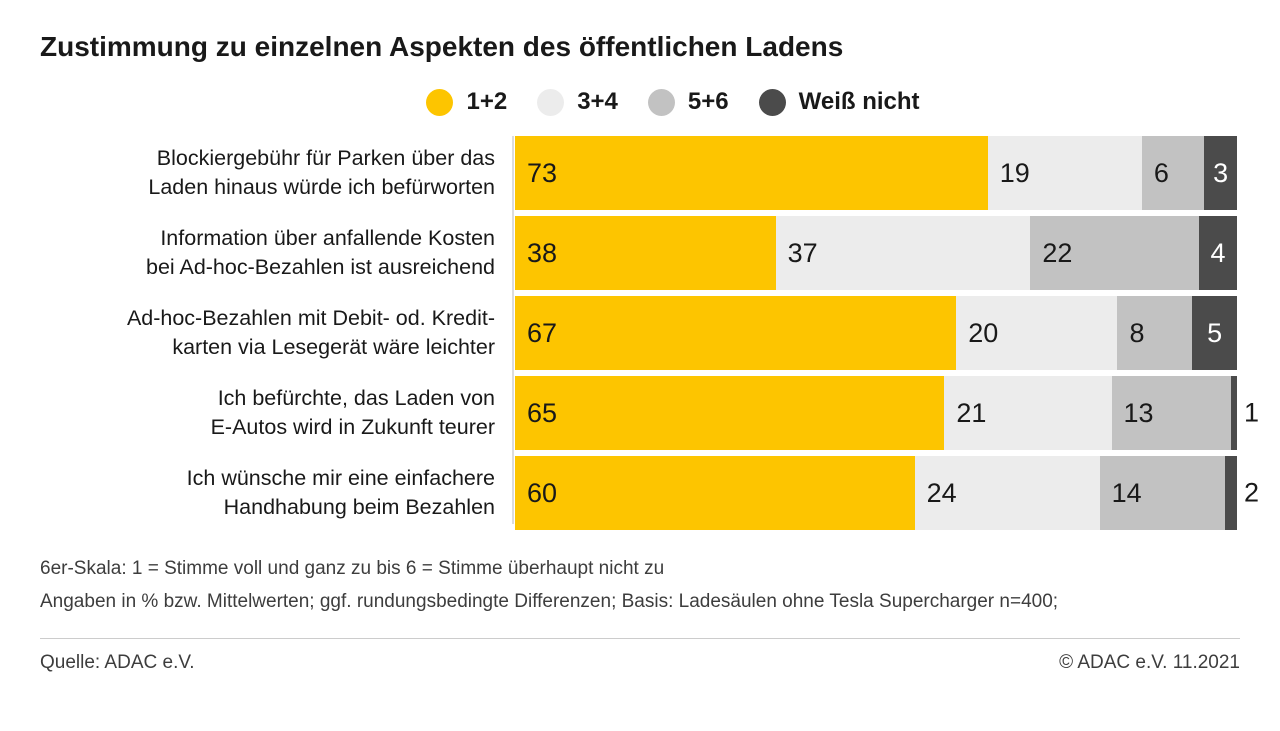 The width and height of the screenshot is (1280, 731). What do you see at coordinates (708, 101) in the screenshot?
I see `legend-label: 5+6` at bounding box center [708, 101].